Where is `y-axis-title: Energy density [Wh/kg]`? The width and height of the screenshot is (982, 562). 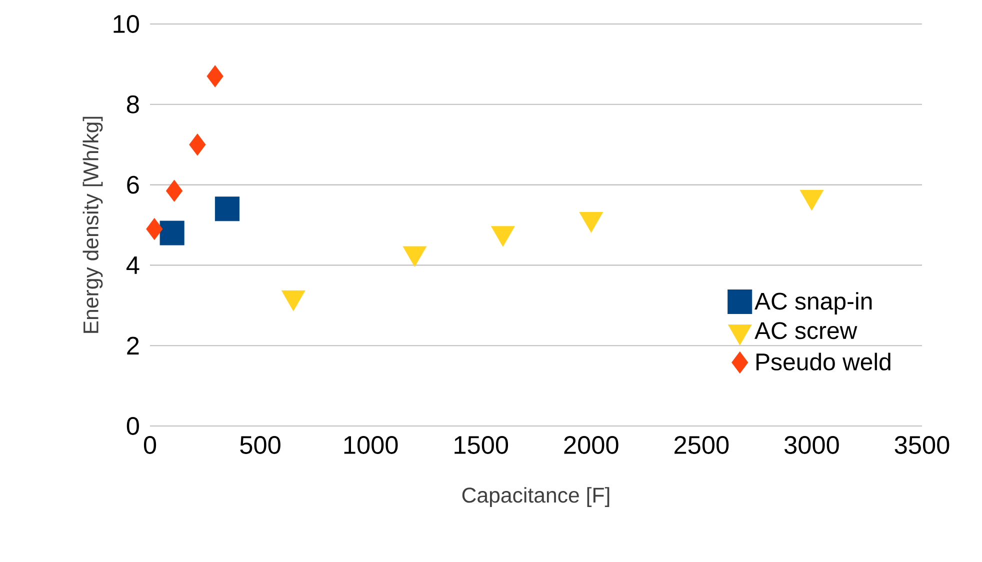
y-axis-title: Energy density [Wh/kg] is located at coordinates (92, 224).